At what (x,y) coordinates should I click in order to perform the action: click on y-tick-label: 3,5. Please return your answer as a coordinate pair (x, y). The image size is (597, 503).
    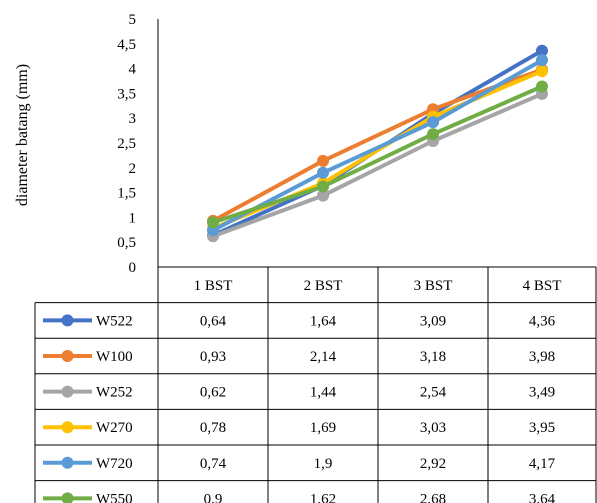
    Looking at the image, I should click on (126, 94).